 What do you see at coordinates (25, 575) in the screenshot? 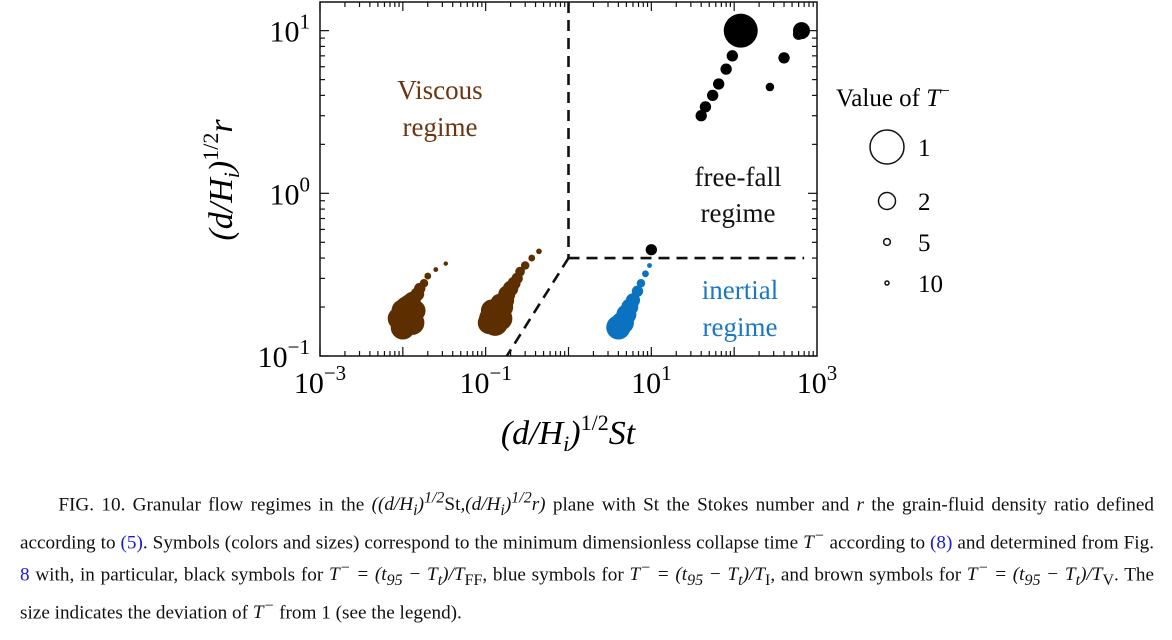
I see `fig8-link: 8` at bounding box center [25, 575].